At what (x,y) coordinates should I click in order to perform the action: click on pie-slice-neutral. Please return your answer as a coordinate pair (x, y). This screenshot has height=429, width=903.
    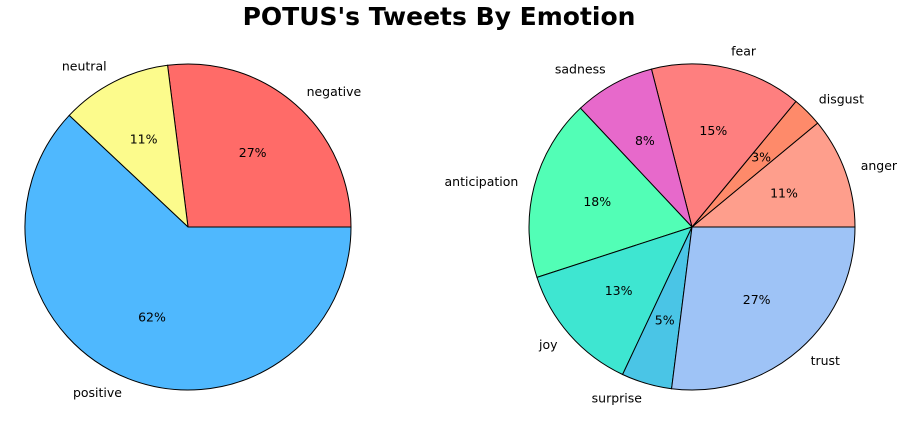
    Looking at the image, I should click on (128, 146).